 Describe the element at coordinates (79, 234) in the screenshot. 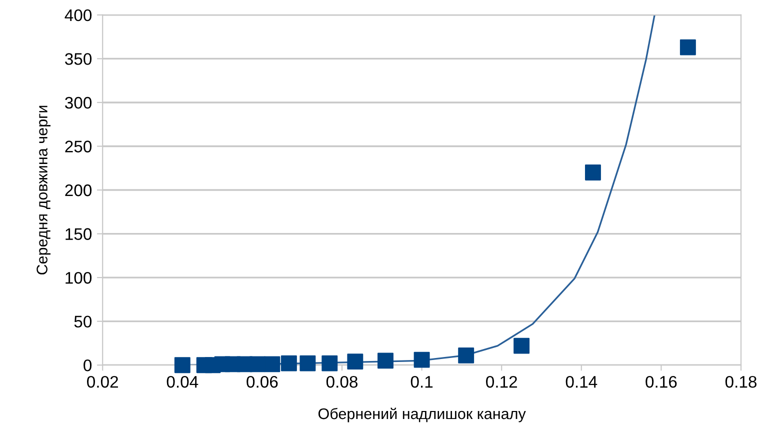

I see `y-tick-label: 150` at that location.